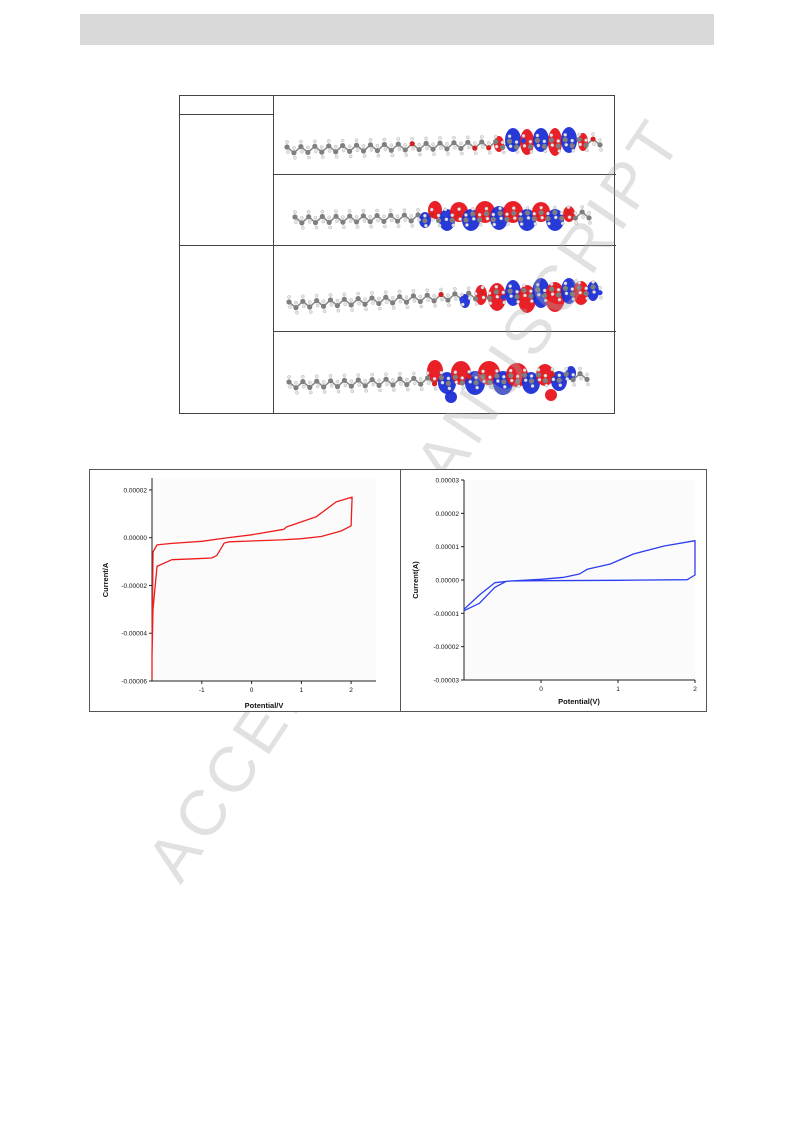 Image resolution: width=793 pixels, height=1121 pixels. I want to click on molecule, so click(438, 381).